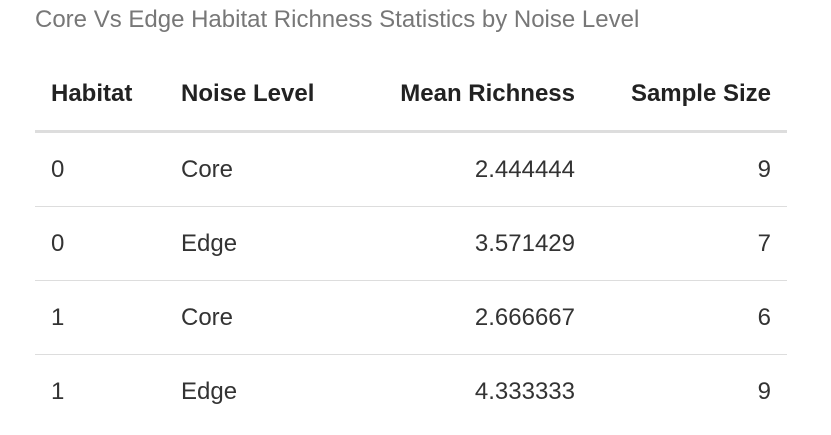 This screenshot has width=831, height=435. I want to click on header-habitat: Habitat, so click(100, 95).